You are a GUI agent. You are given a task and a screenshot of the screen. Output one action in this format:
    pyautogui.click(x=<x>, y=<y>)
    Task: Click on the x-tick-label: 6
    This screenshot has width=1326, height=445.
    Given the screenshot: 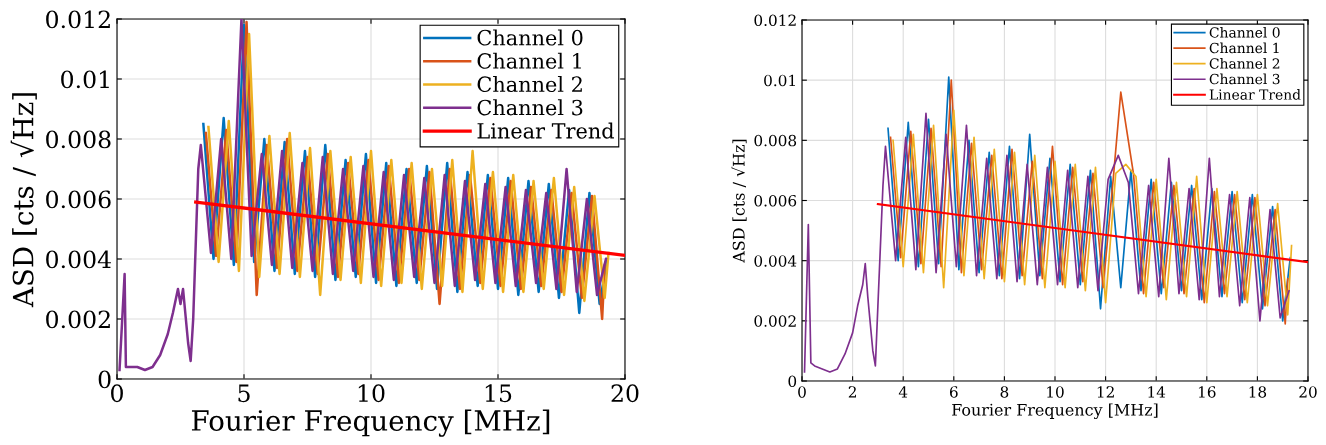 What is the action you would take?
    pyautogui.click(x=953, y=392)
    